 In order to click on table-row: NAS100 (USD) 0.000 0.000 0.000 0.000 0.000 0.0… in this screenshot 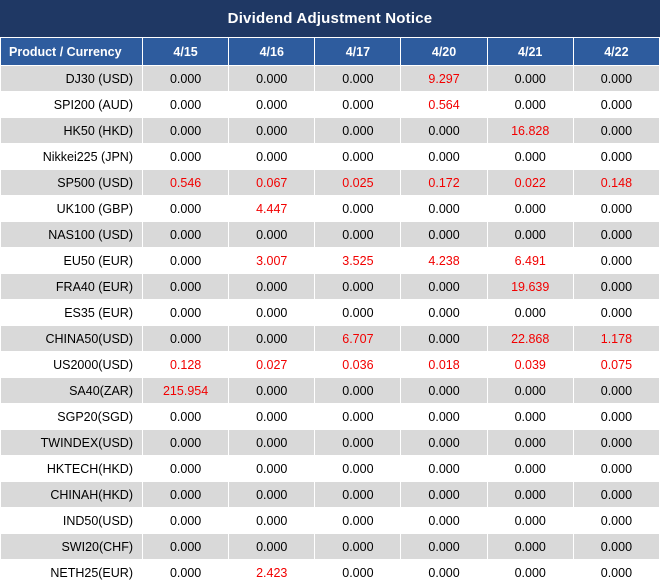, I will do `click(330, 234)`.